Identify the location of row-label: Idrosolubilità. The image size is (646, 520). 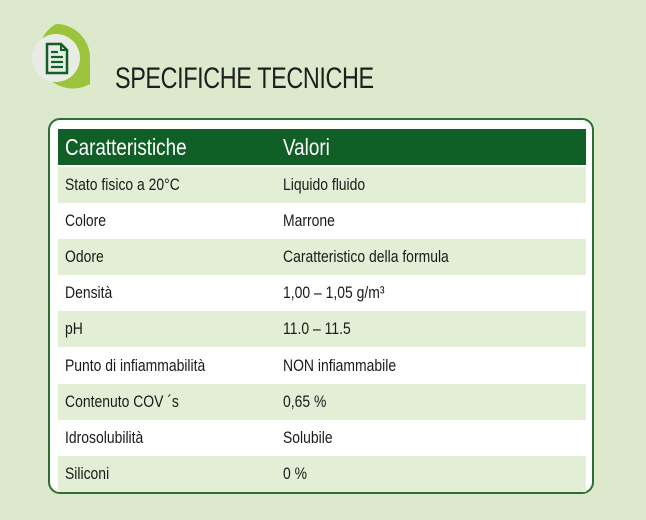
(104, 437).